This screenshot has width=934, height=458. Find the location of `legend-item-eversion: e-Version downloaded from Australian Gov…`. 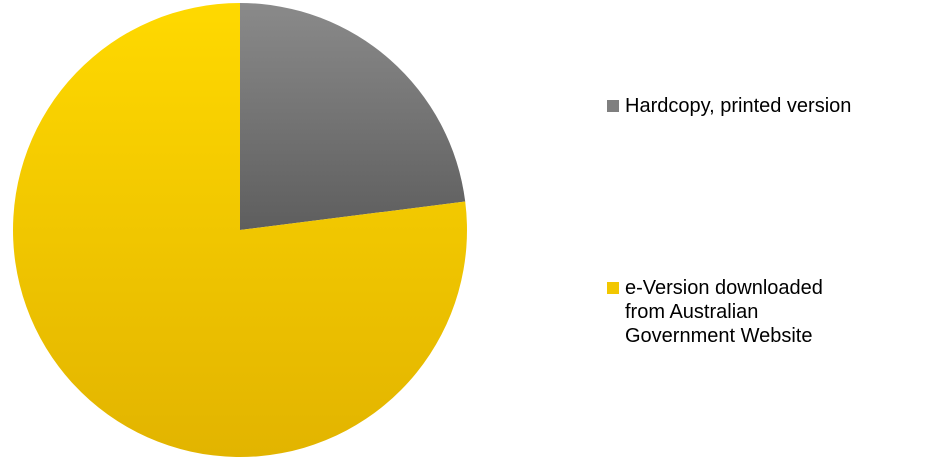

legend-item-eversion: e-Version downloaded from Australian Gov… is located at coordinates (770, 312).